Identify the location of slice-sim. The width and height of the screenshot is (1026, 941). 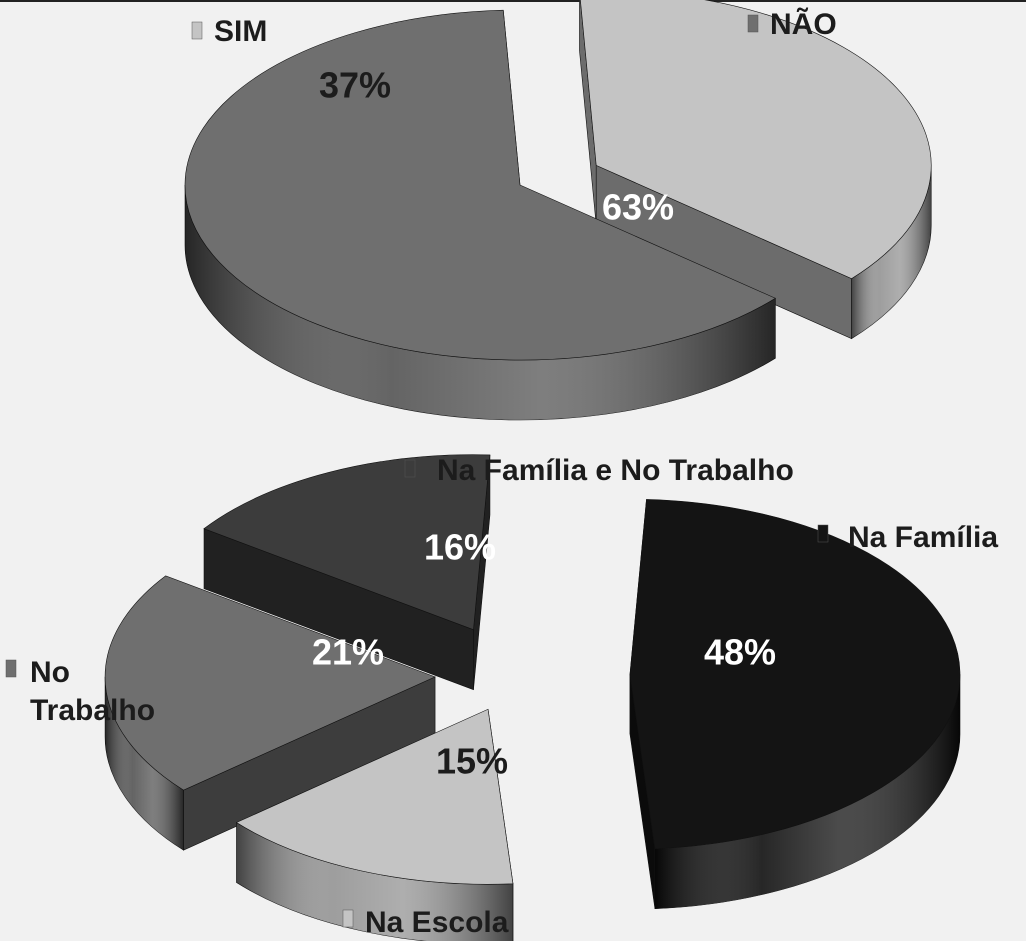
(755, 170).